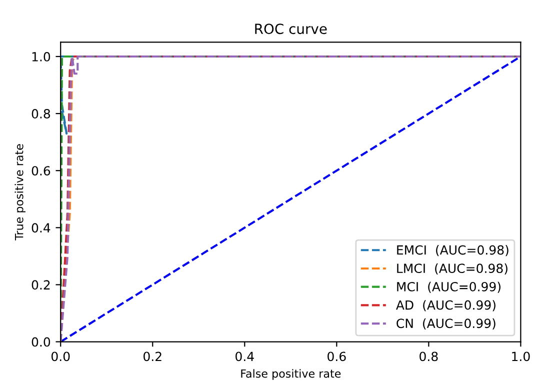  What do you see at coordinates (452, 250) in the screenshot?
I see `legend-label: EMCI (AUC=0.98)` at bounding box center [452, 250].